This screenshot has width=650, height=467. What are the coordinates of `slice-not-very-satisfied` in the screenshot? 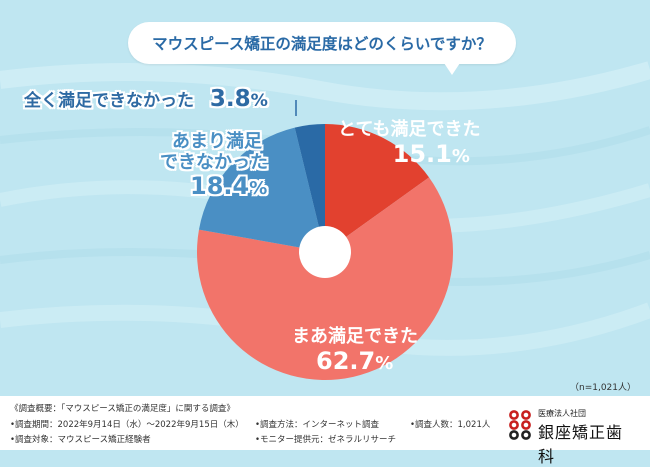 It's located at (261, 189).